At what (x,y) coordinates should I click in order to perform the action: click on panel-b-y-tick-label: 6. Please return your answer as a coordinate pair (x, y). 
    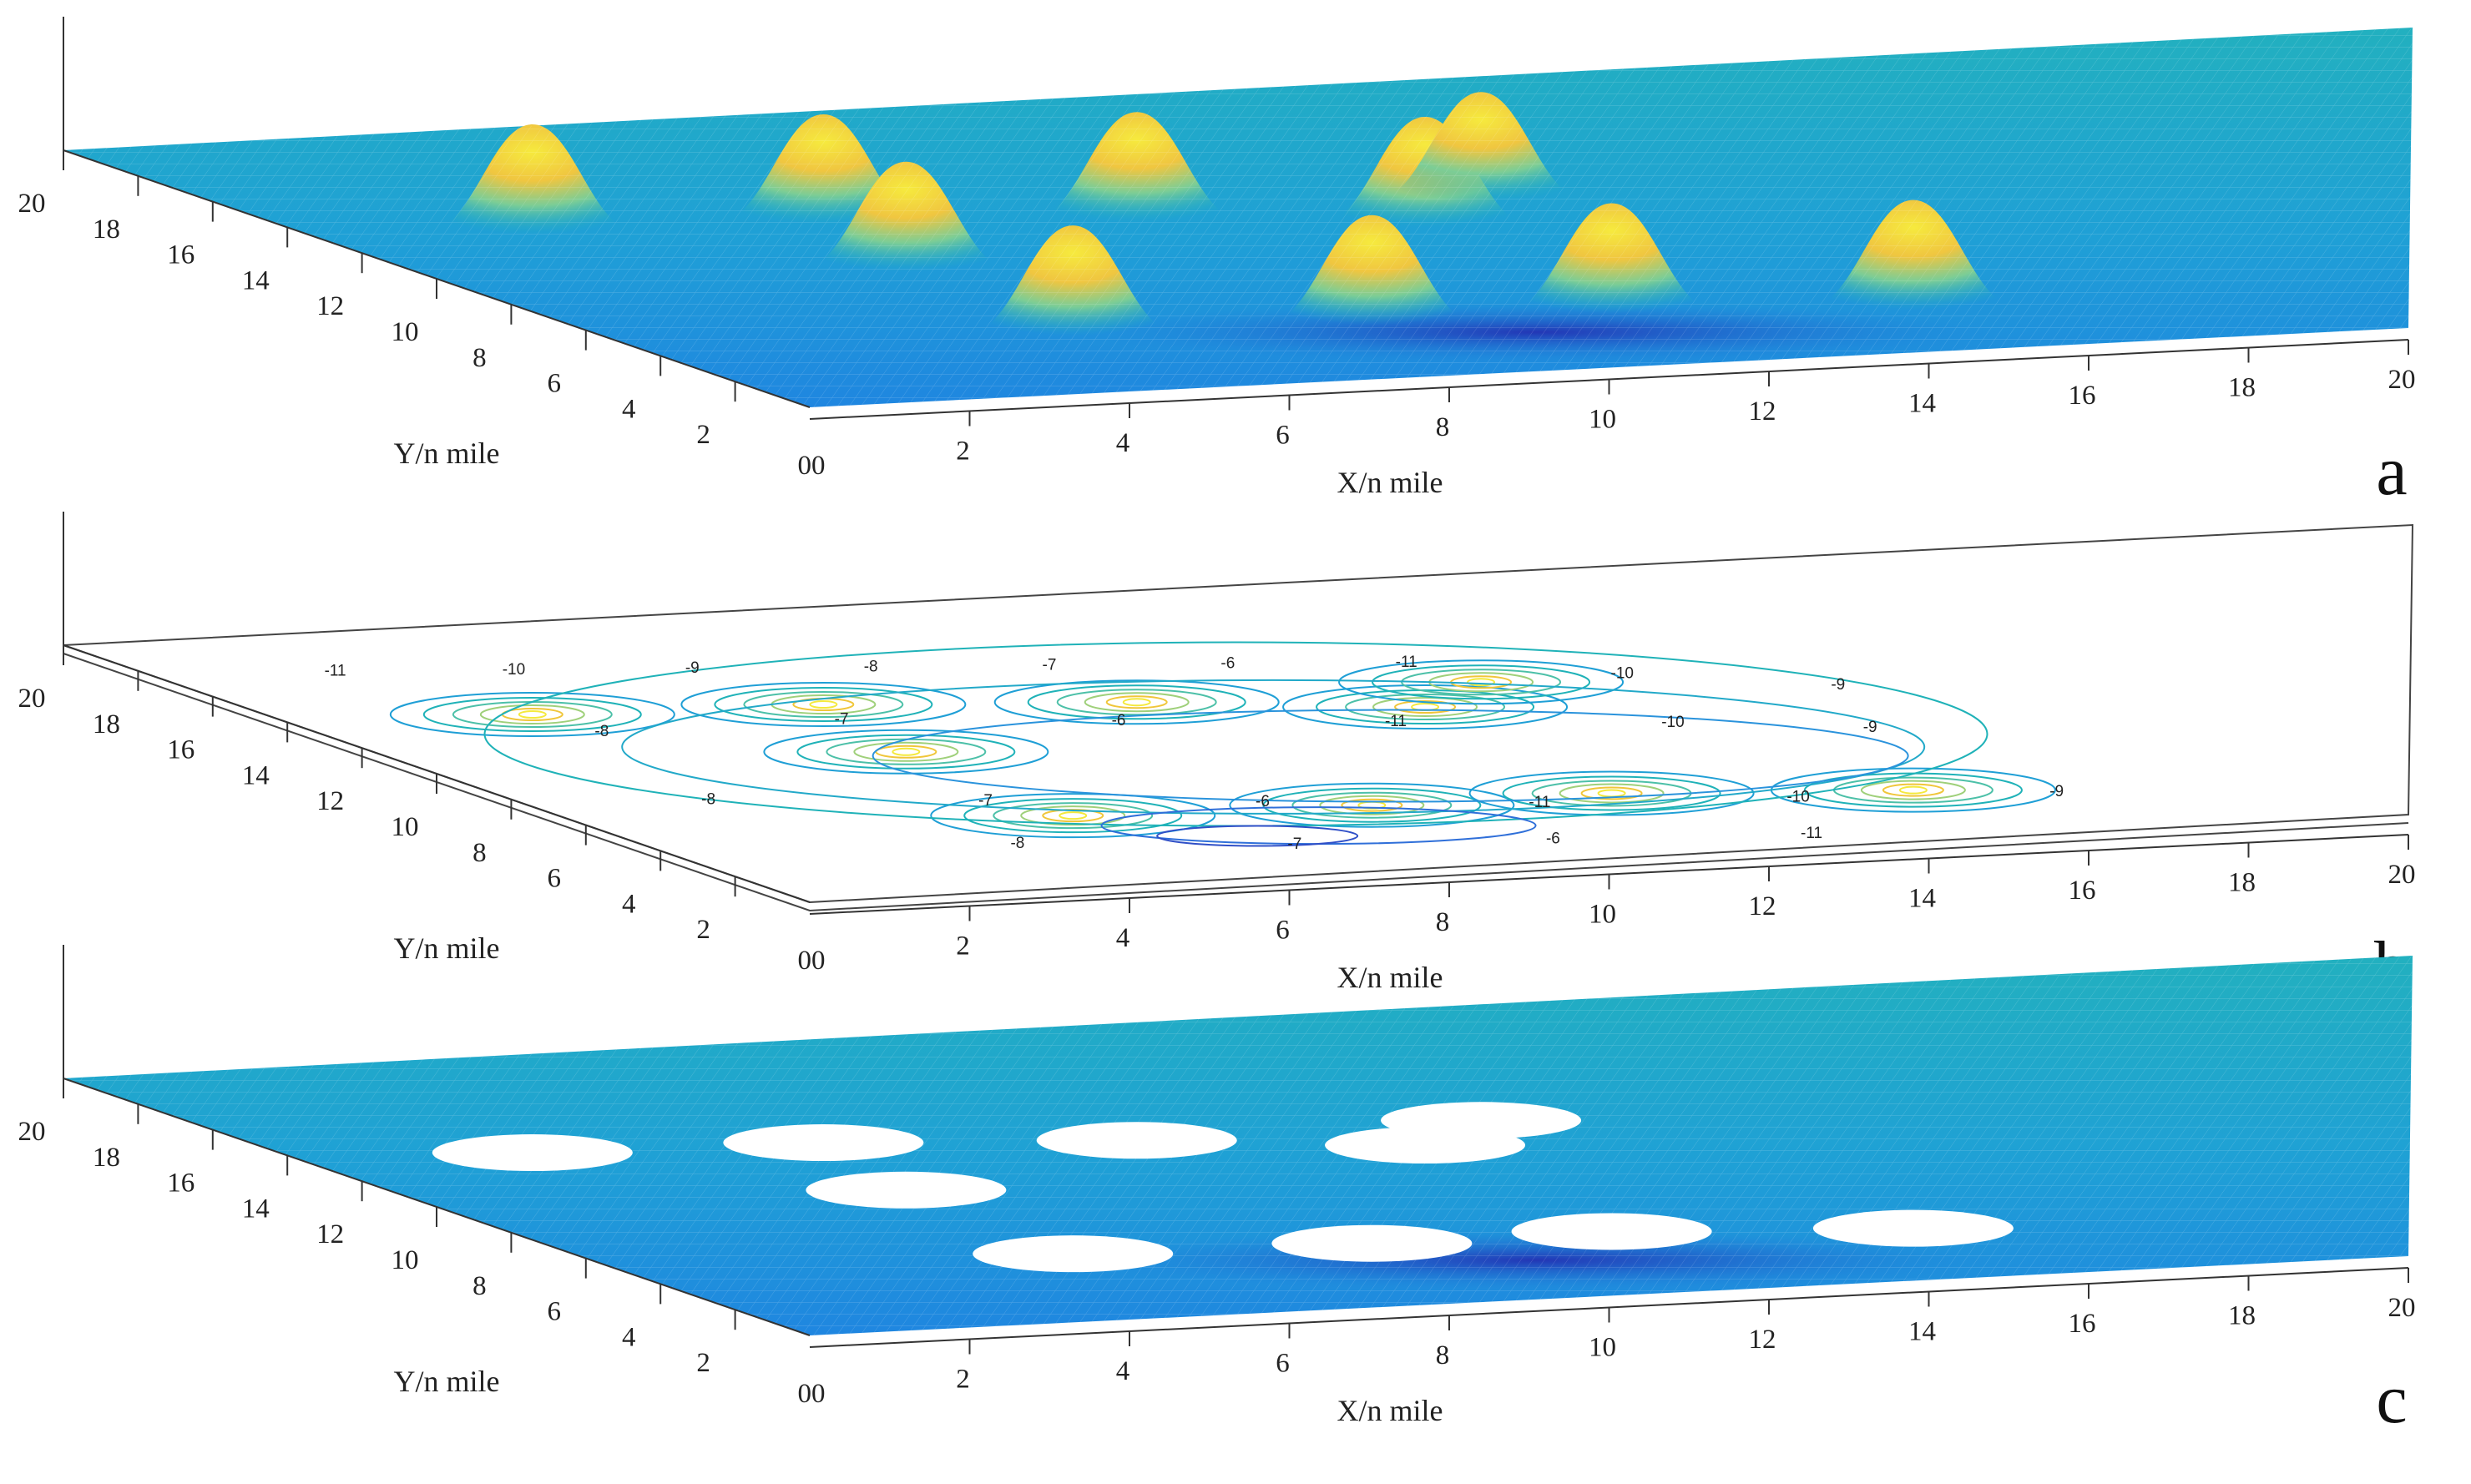
    Looking at the image, I should click on (555, 879).